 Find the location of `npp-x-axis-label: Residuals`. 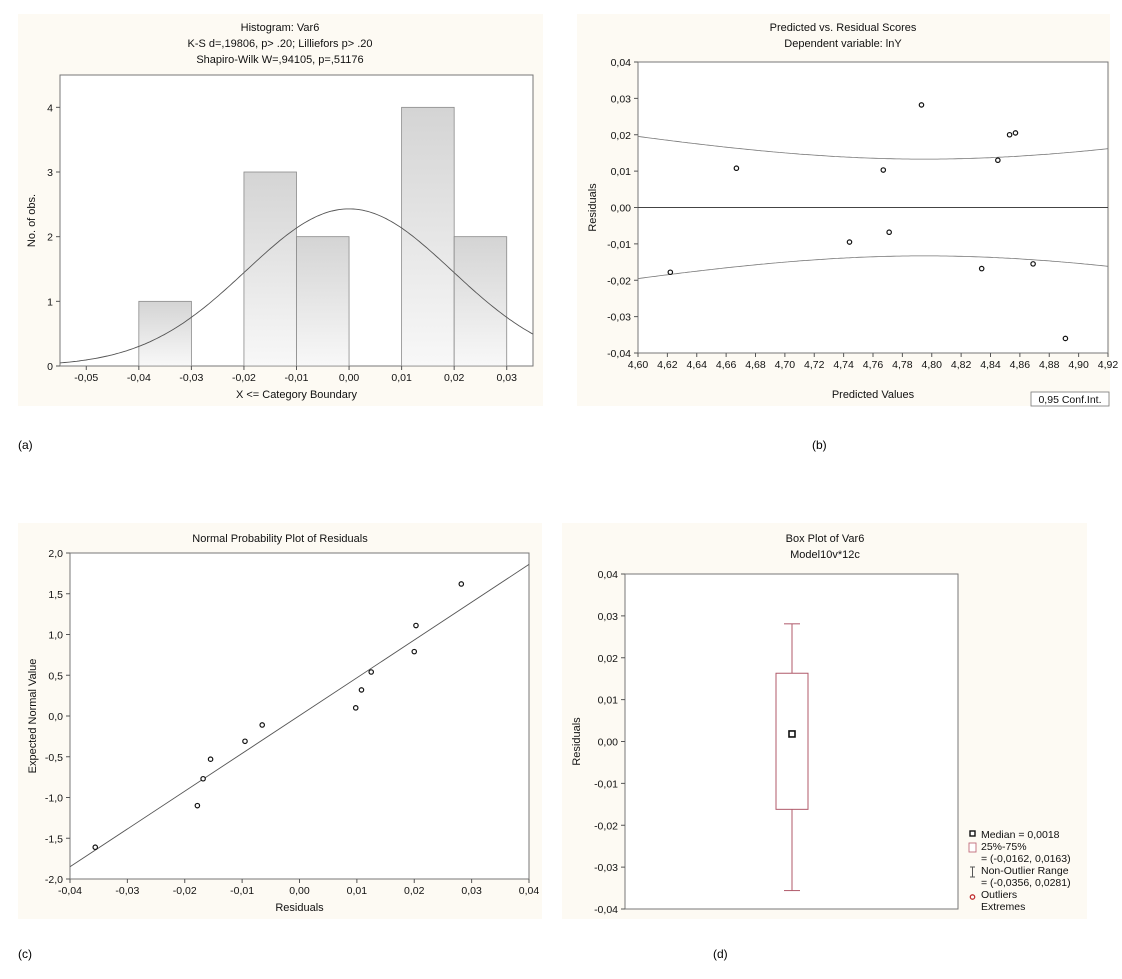

npp-x-axis-label: Residuals is located at coordinates (299, 908).